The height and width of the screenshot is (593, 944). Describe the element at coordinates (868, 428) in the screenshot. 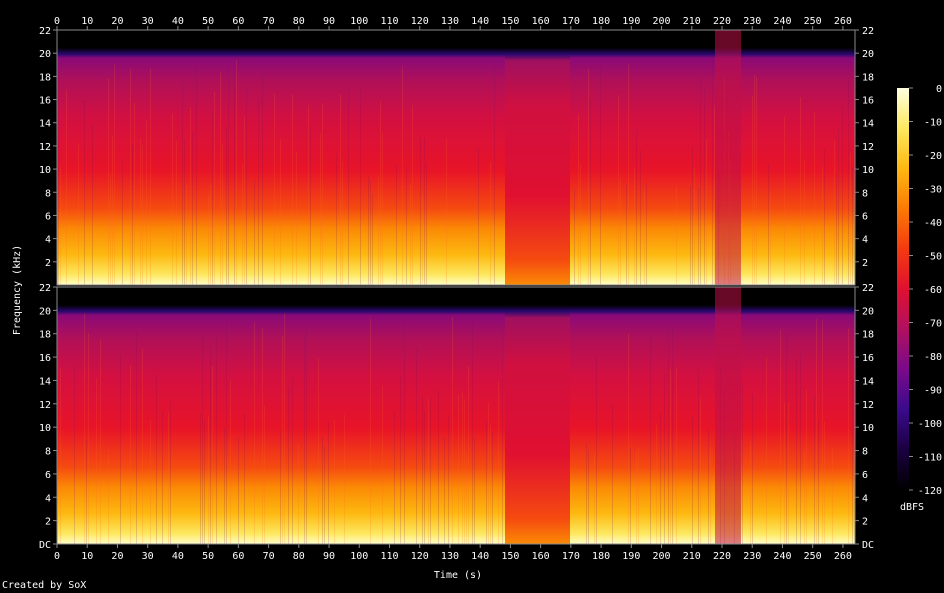

I see `y-tick-label-right: 10` at that location.